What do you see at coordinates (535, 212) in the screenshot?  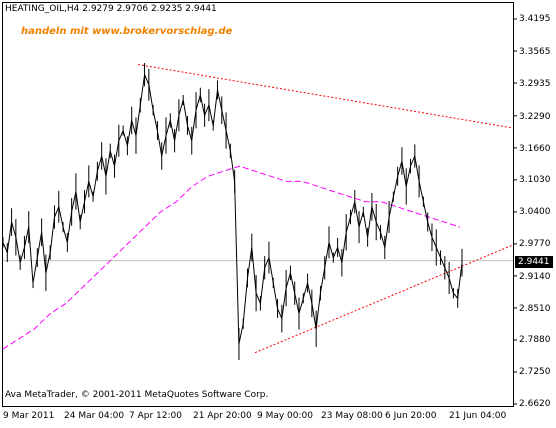 I see `price-tick: 3.0400` at bounding box center [535, 212].